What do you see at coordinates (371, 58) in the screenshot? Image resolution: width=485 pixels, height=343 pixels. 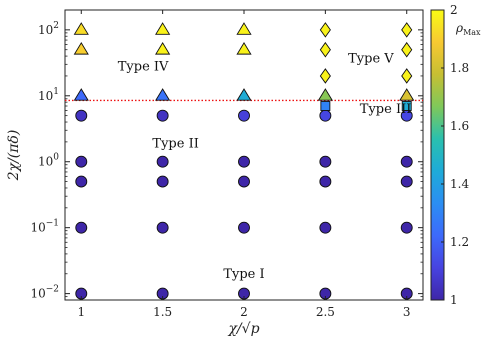 I see `region-label: Type V` at bounding box center [371, 58].